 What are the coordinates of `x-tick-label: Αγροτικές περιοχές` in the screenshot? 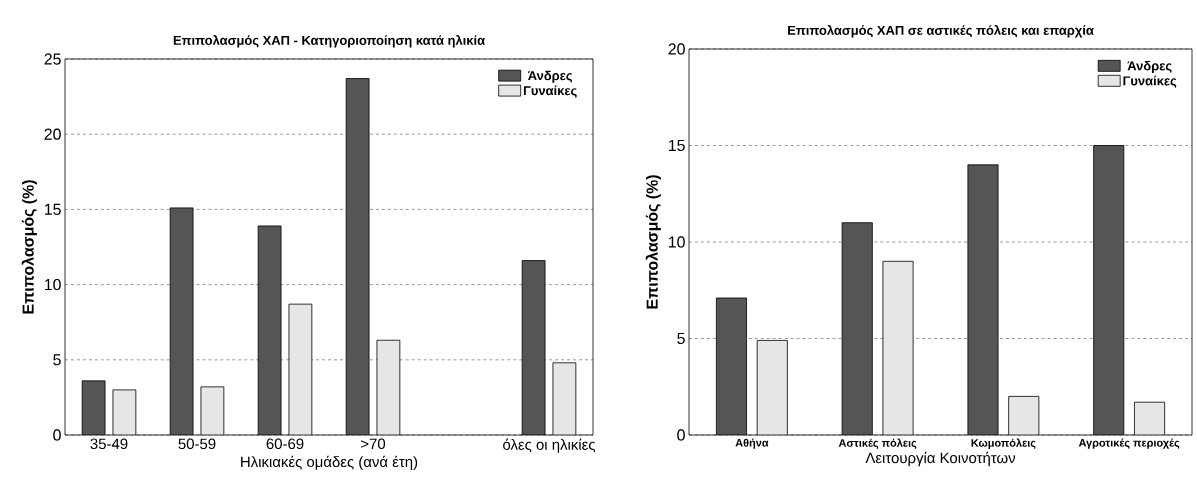 It's located at (1129, 443).